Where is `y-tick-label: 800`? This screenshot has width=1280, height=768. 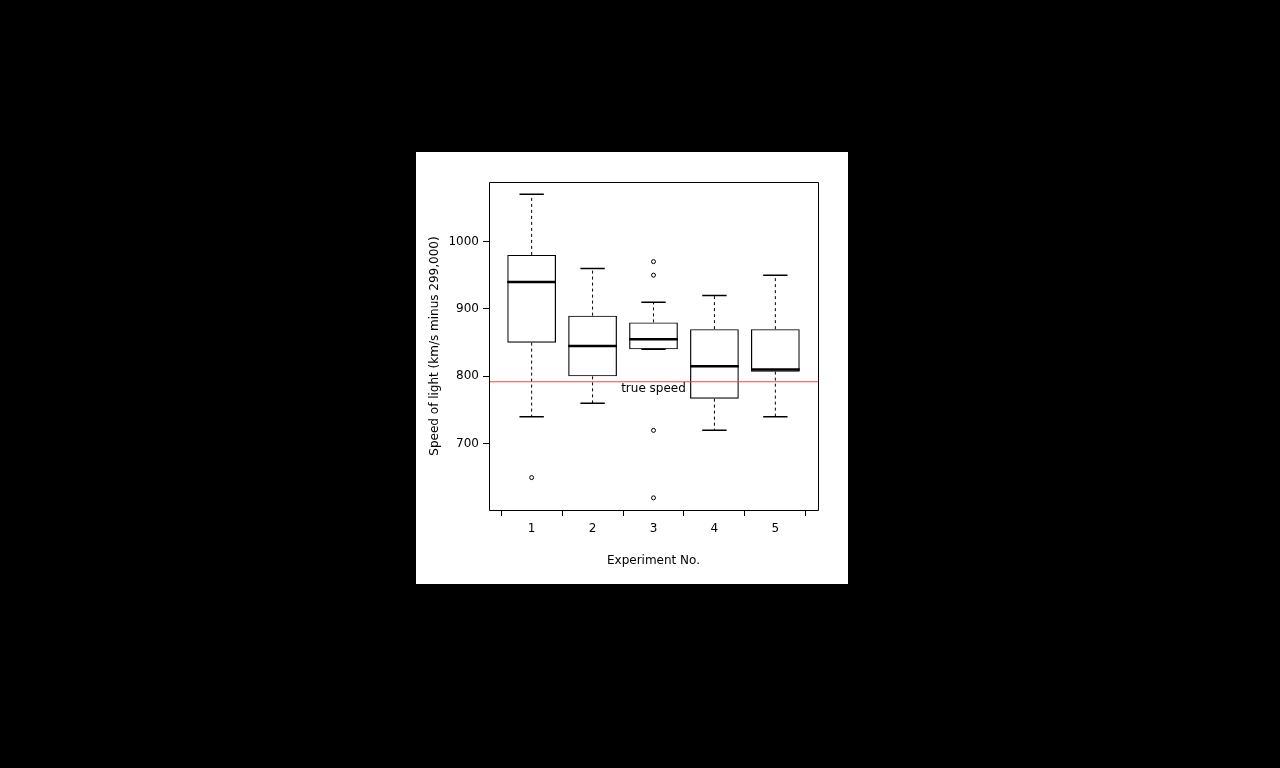
y-tick-label: 800 is located at coordinates (467, 375).